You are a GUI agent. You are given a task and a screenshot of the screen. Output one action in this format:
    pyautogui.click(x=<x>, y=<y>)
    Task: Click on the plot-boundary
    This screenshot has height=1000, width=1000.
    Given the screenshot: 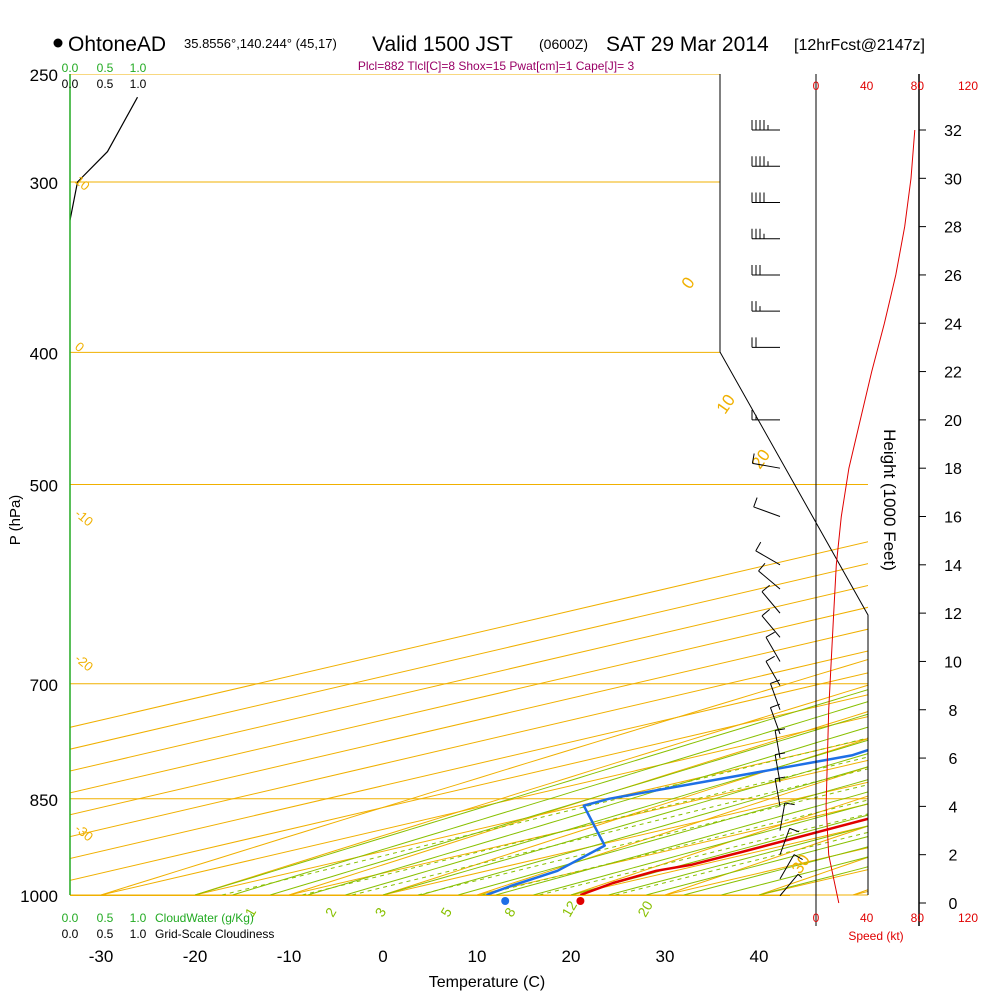 What is the action you would take?
    pyautogui.click(x=794, y=484)
    